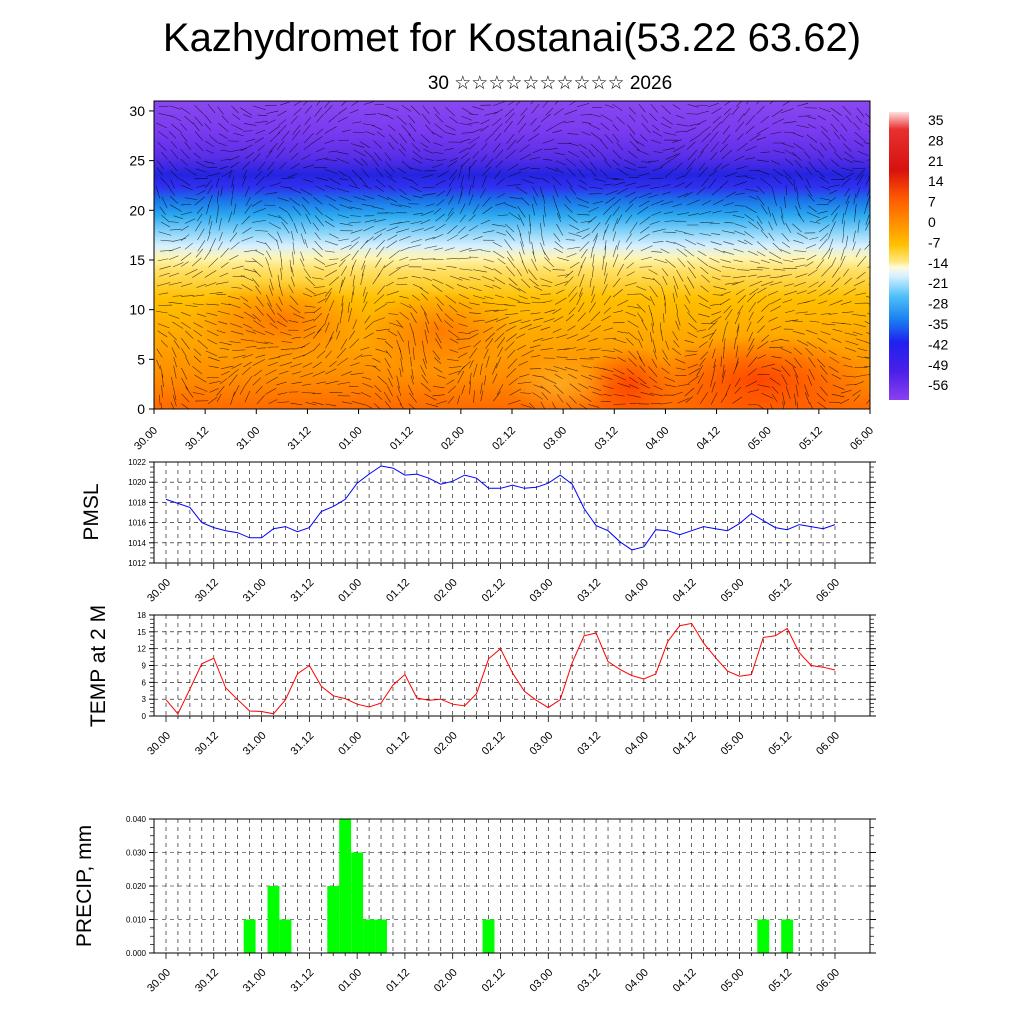  What do you see at coordinates (555, 439) in the screenshot?
I see `x-tick-label: 03.00` at bounding box center [555, 439].